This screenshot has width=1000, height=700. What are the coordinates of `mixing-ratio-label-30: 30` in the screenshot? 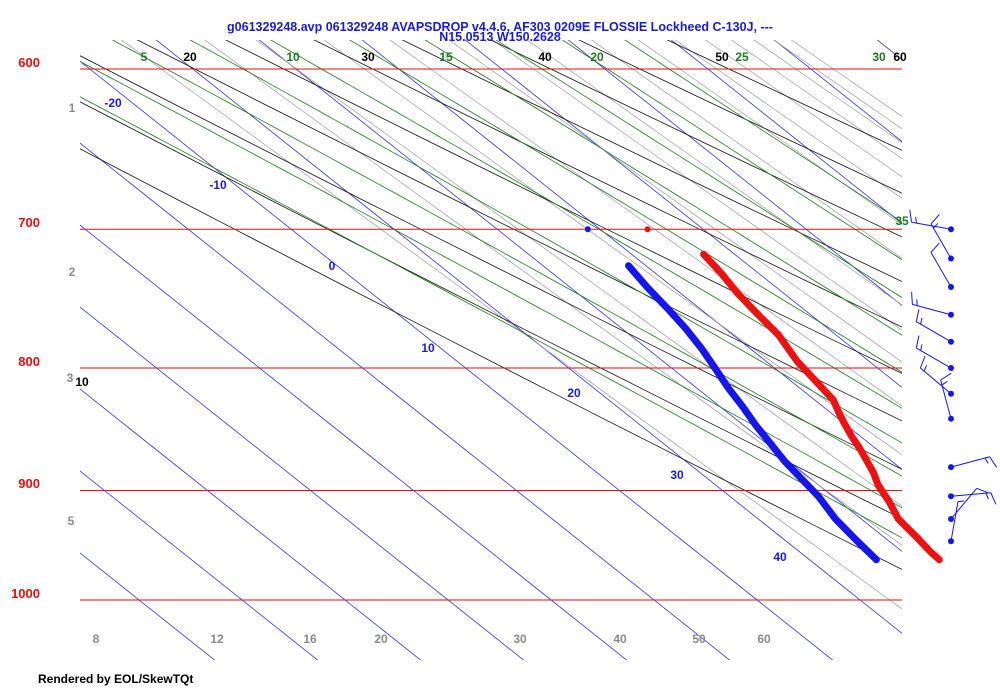 It's located at (520, 639).